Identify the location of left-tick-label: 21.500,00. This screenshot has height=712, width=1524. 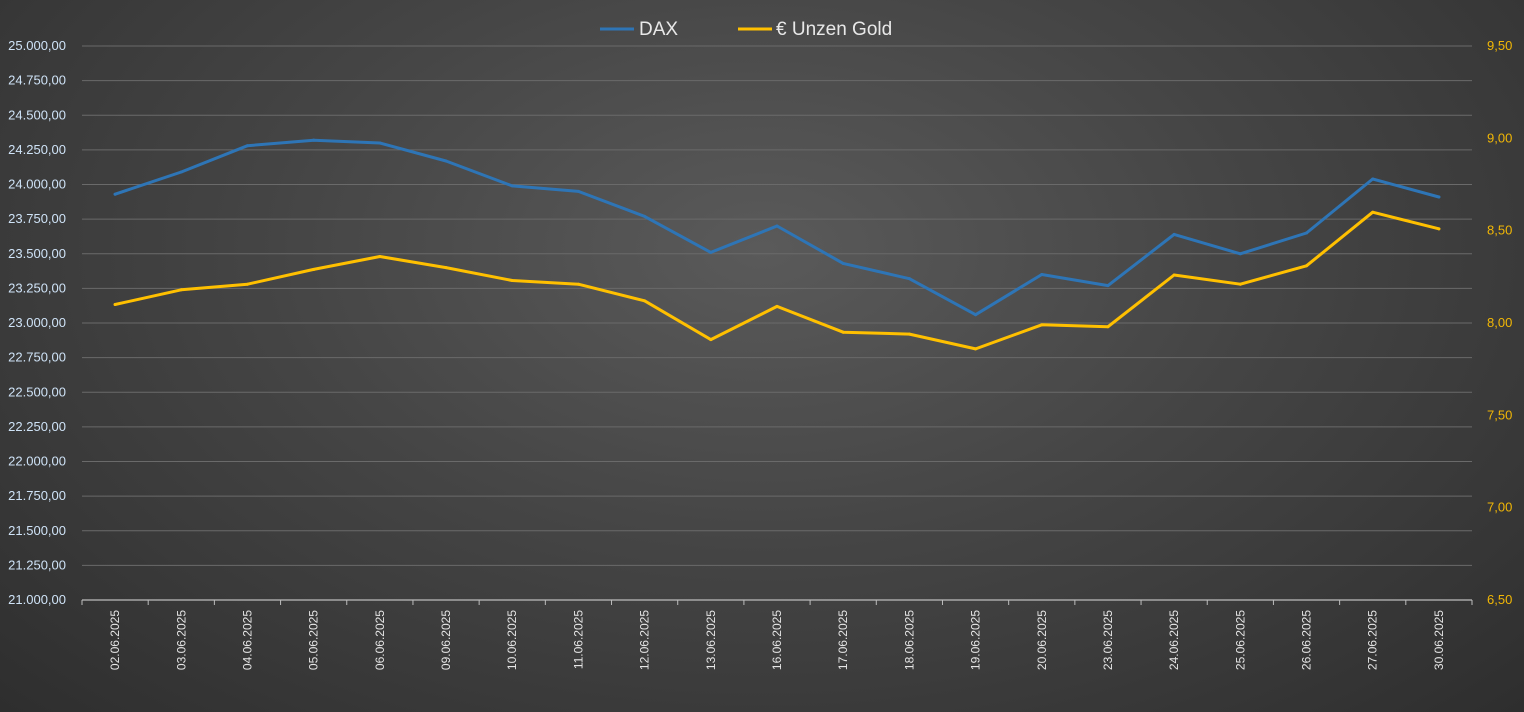
(37, 530).